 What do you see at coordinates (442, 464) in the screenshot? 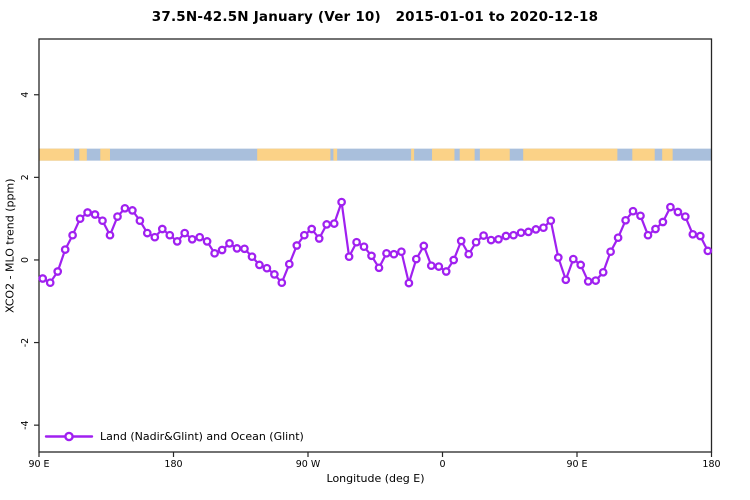
I see `x-tick-label: 0` at bounding box center [442, 464].